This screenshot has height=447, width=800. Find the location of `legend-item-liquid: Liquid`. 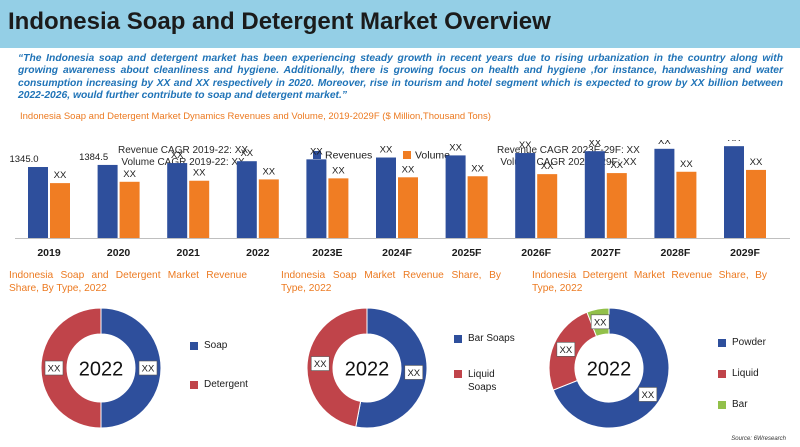

legend-item-liquid: Liquid is located at coordinates (742, 373).